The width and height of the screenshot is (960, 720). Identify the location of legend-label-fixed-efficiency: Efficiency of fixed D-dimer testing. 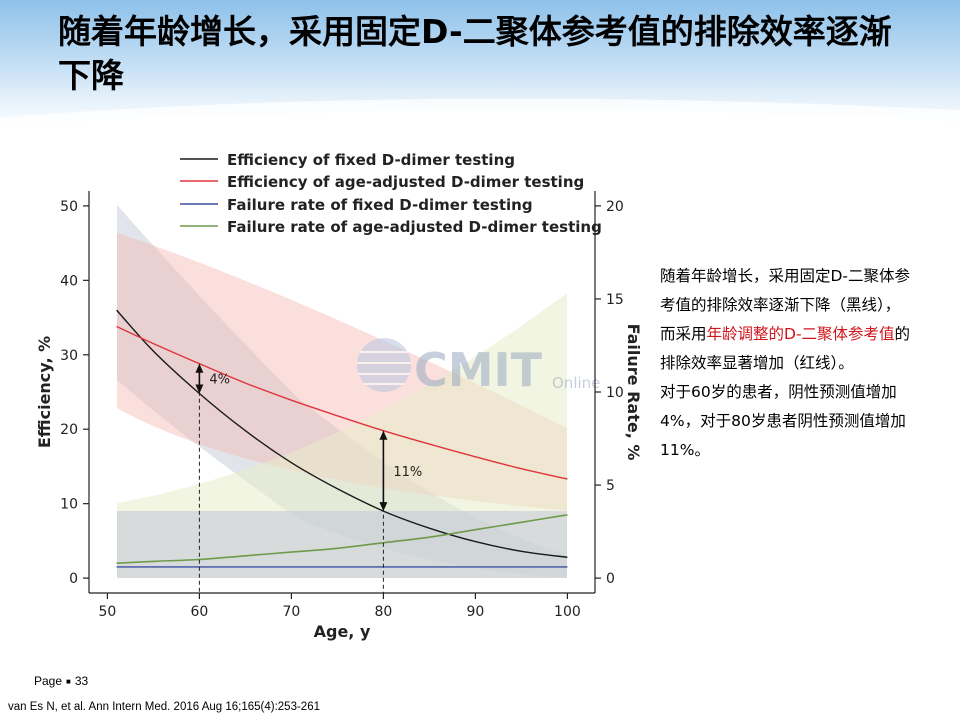
(371, 160).